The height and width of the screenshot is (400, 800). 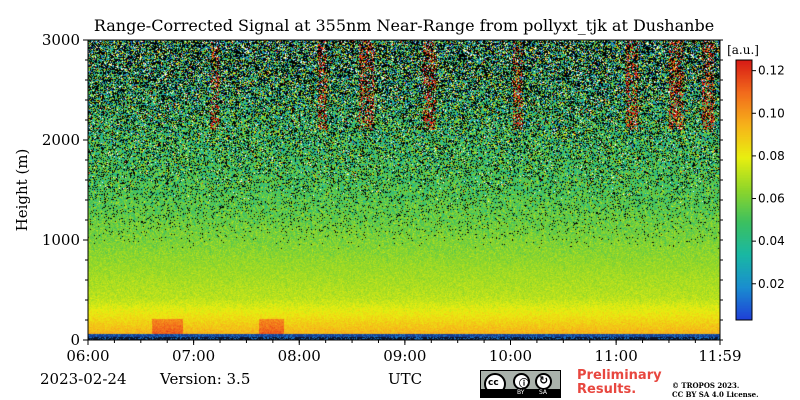 I want to click on colorbar-gradient, so click(x=744, y=190).